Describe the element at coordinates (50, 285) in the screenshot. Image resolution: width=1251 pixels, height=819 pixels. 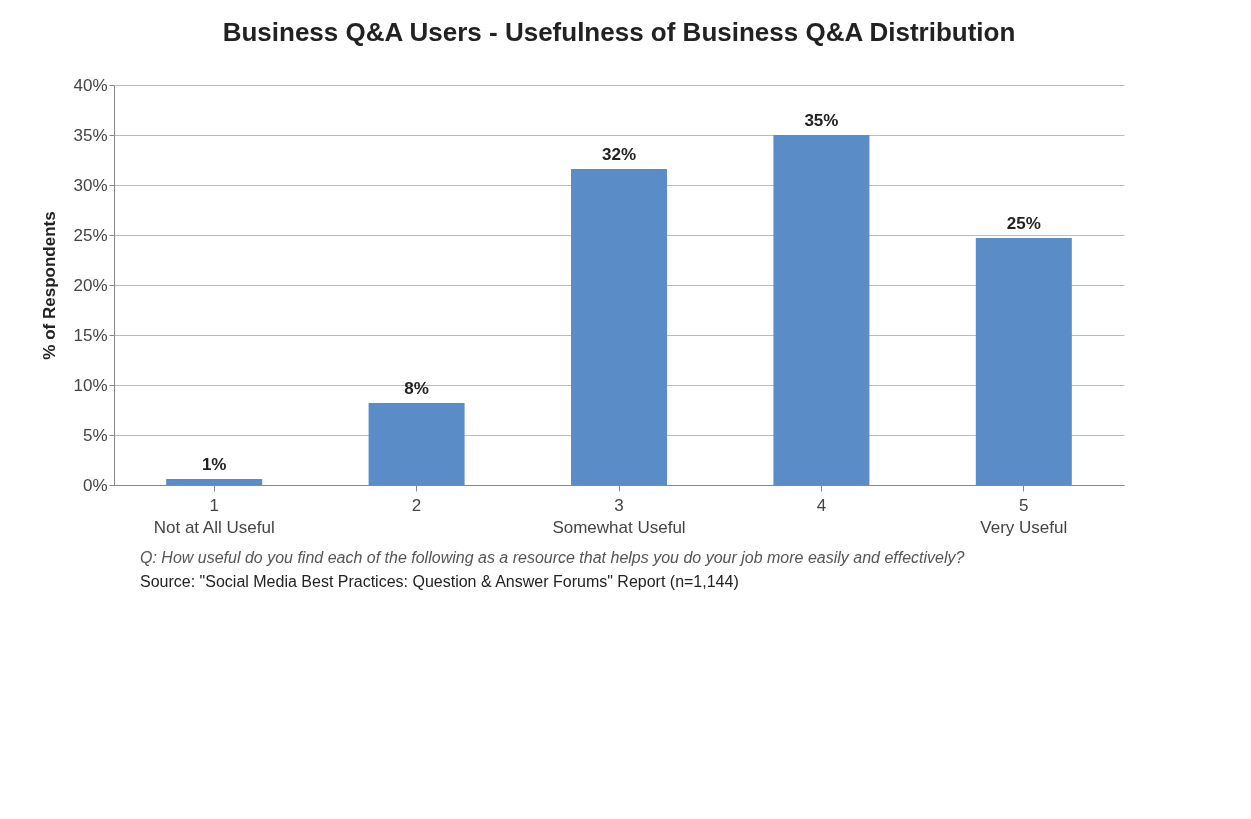
I see `y-axis-title: % of Respondents` at that location.